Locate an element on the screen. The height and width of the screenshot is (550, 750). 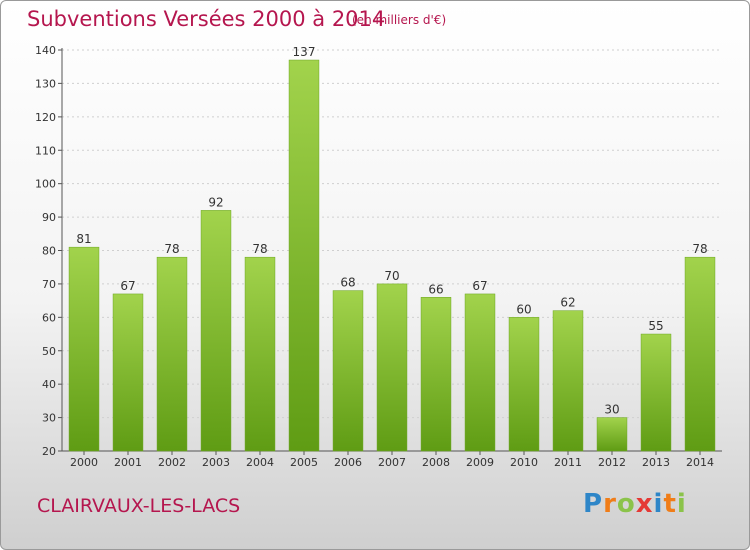
y-tick-label: 90 is located at coordinates (49, 217).